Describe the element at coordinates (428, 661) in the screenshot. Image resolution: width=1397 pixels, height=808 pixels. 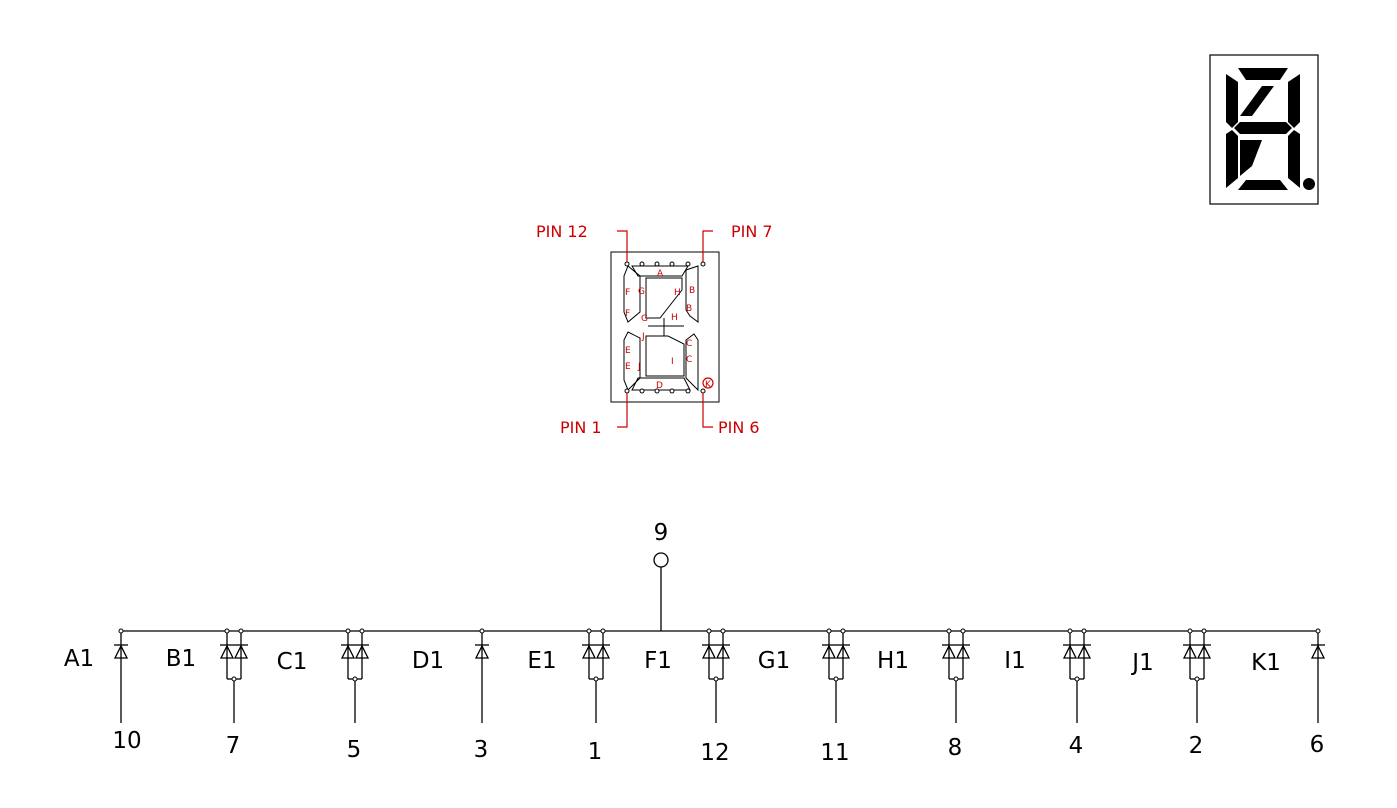
I see `segment-name-label: D1` at that location.